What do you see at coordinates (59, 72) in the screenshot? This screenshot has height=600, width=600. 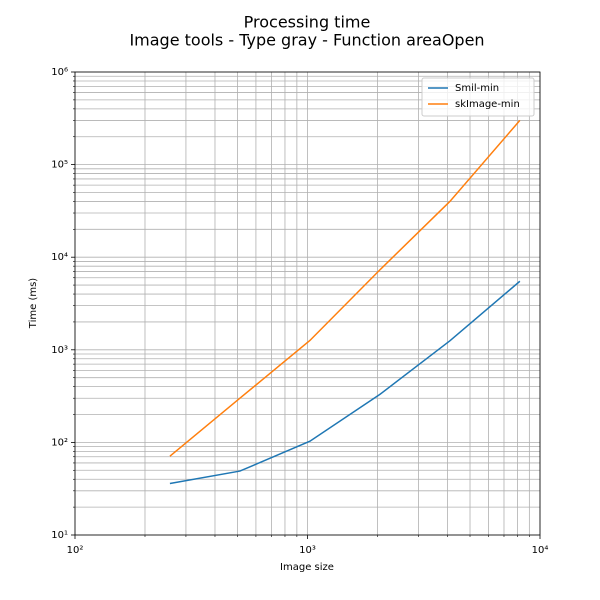 I see `y-tick-label: 10⁶` at bounding box center [59, 72].